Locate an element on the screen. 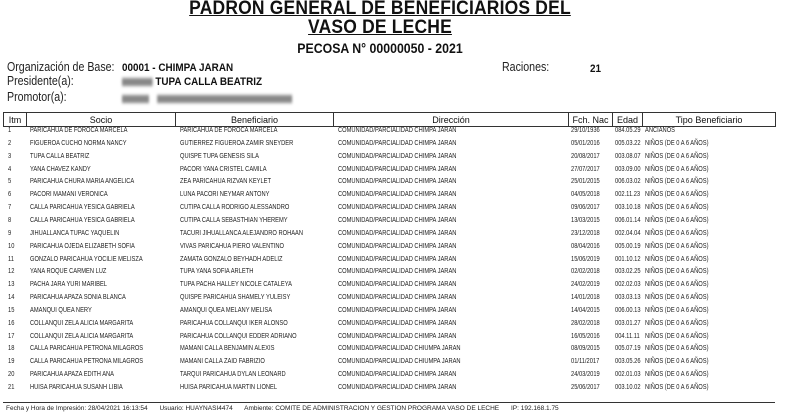  cell-beneficiario: MAMANI CALLA BENJAMIN ALEXIS is located at coordinates (227, 349).